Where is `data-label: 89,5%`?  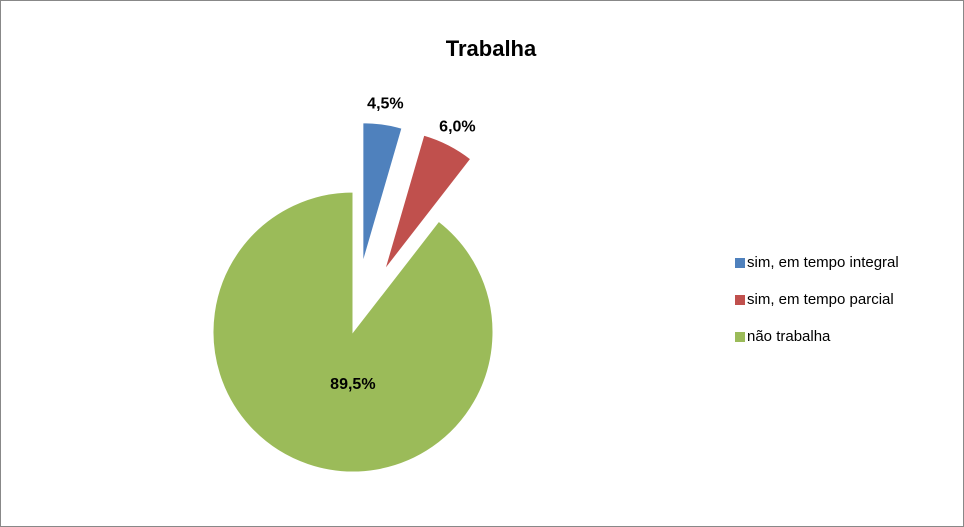
data-label: 89,5% is located at coordinates (352, 384).